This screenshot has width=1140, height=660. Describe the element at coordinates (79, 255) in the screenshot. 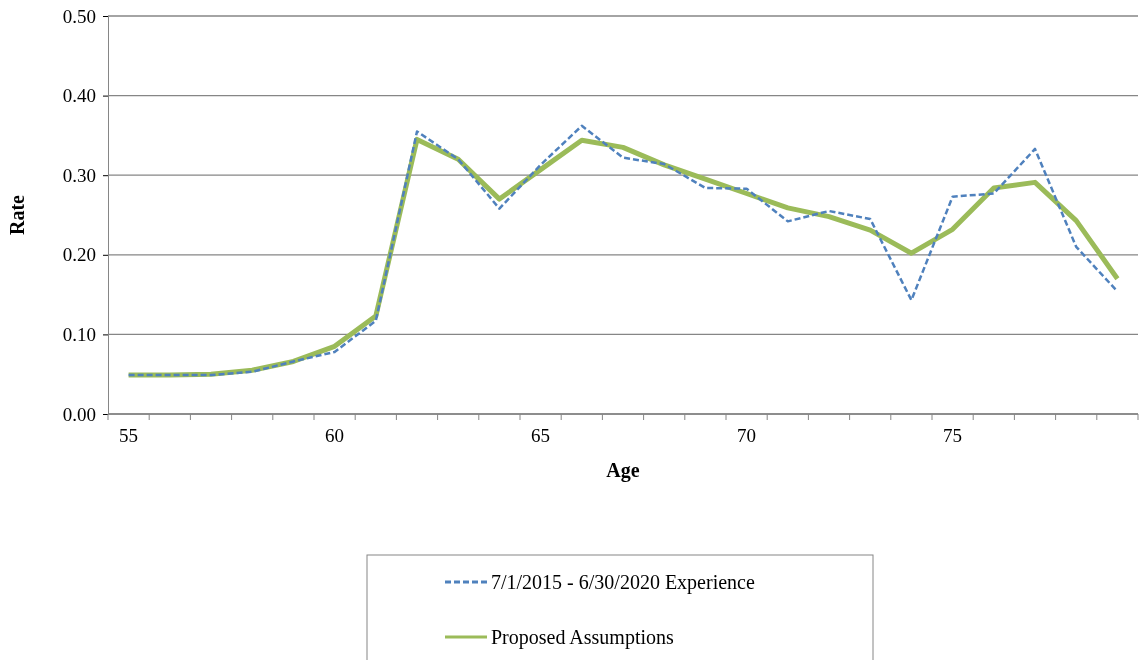

I see `y-tick-label: 0.20` at that location.